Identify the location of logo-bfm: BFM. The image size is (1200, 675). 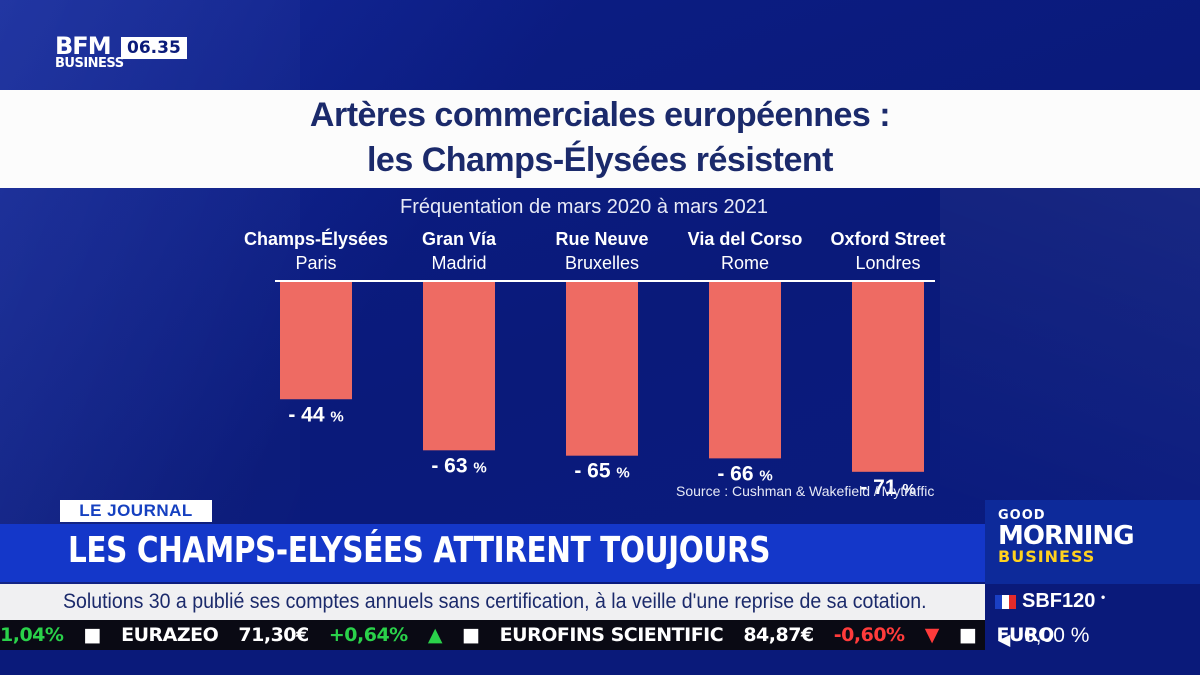
(83, 46).